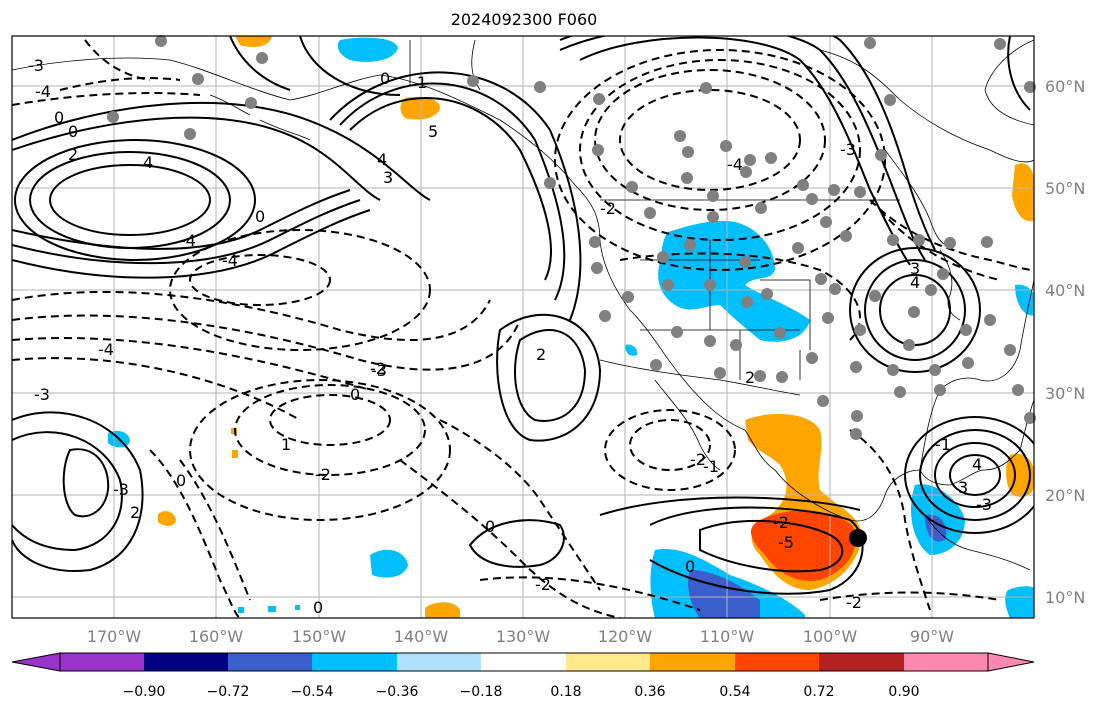 This screenshot has height=712, width=1105. I want to click on colorbar-tick-label: −0.72, so click(228, 692).